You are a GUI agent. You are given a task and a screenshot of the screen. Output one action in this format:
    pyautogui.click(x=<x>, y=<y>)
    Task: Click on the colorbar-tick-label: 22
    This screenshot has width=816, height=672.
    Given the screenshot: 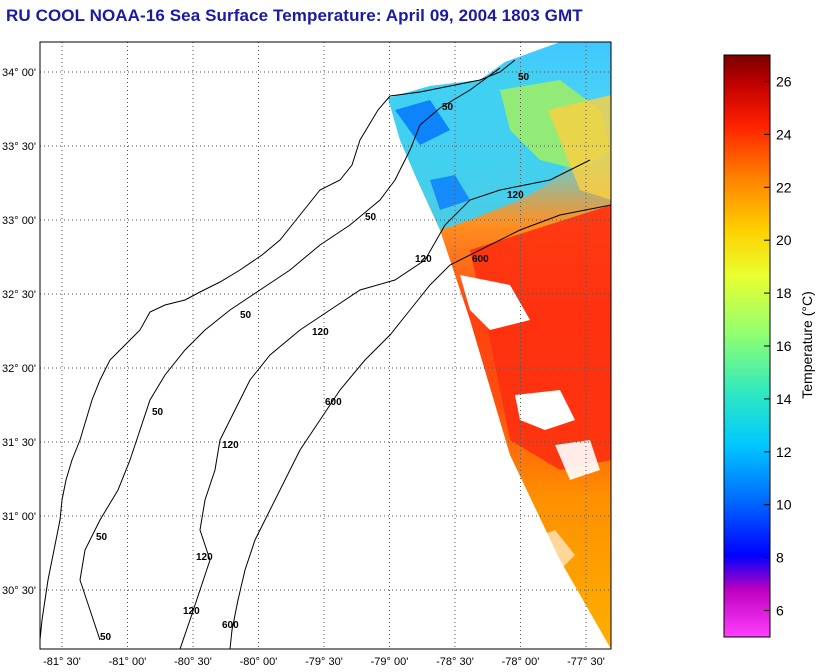 What is the action you would take?
    pyautogui.click(x=784, y=187)
    